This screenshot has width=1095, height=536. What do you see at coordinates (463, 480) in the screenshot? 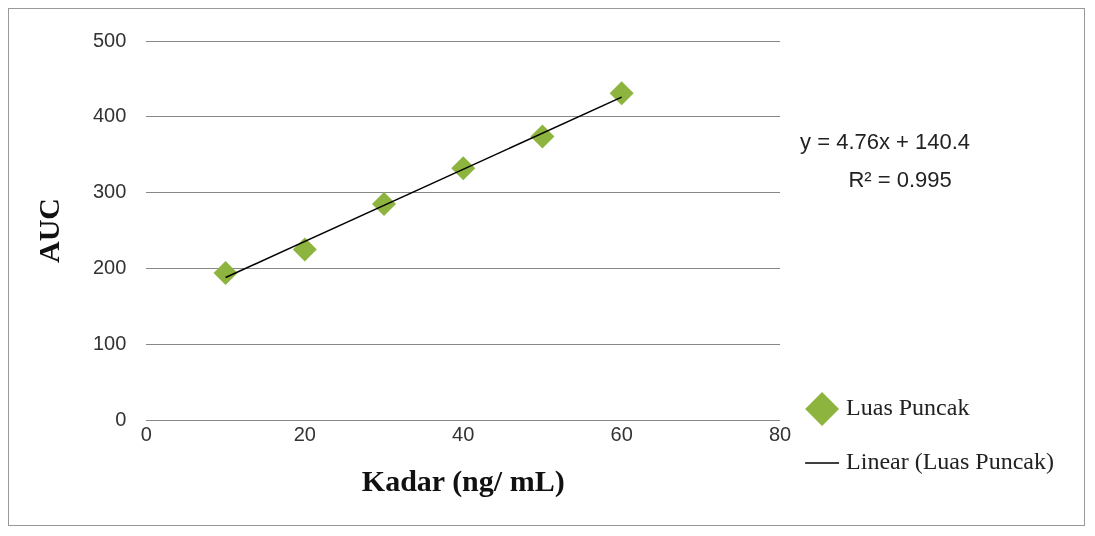
I see `x-axis-title: Kadar (ng/ mL)` at bounding box center [463, 480].